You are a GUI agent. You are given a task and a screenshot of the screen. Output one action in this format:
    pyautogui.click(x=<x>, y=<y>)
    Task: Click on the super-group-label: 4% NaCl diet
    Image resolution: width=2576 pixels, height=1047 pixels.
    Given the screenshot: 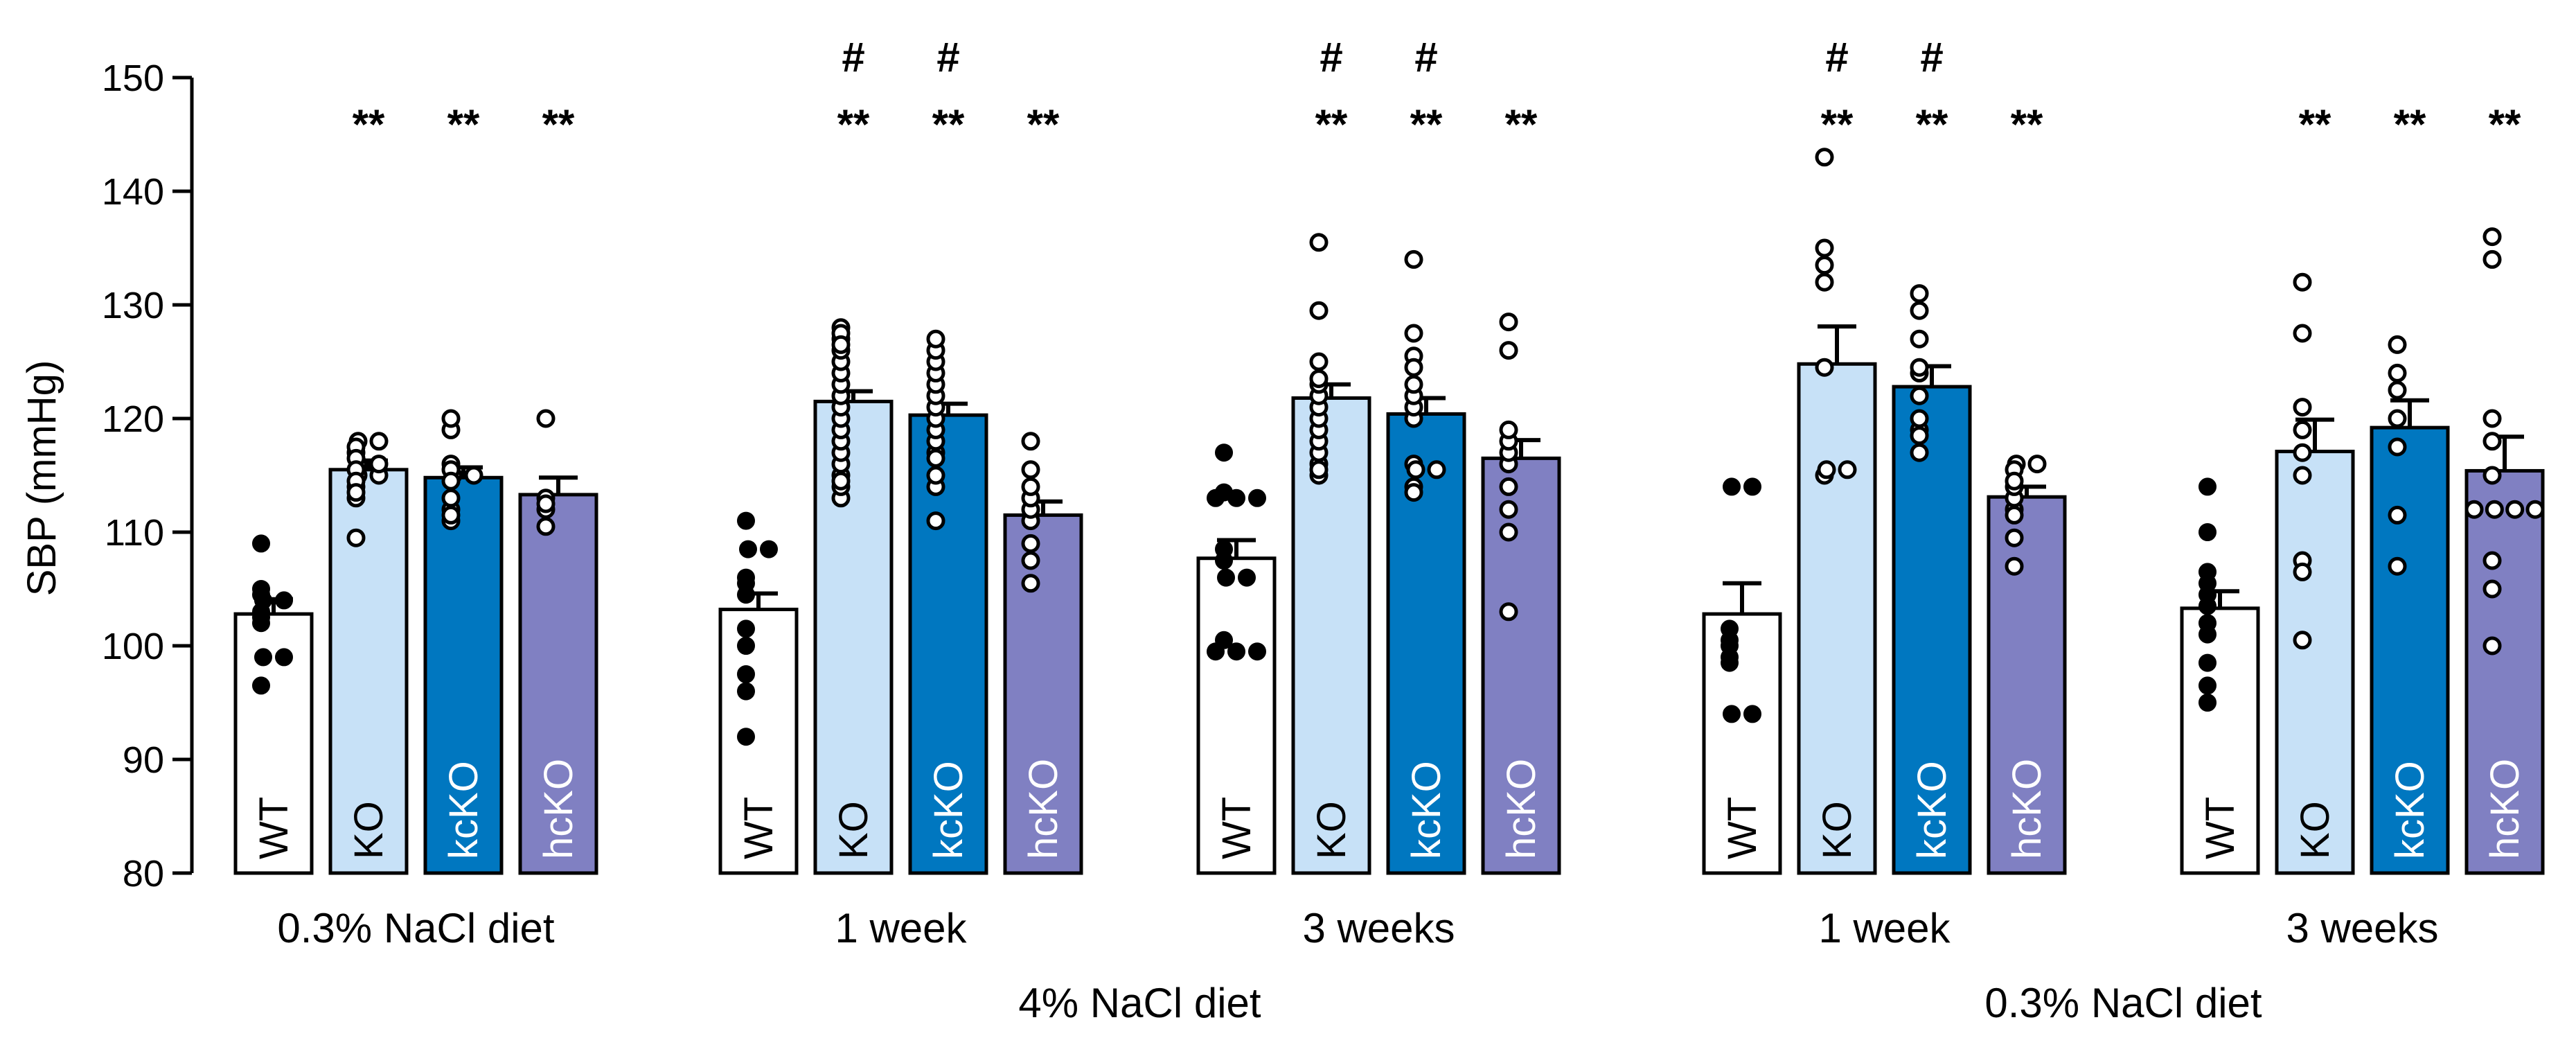 What is the action you would take?
    pyautogui.click(x=1139, y=1003)
    